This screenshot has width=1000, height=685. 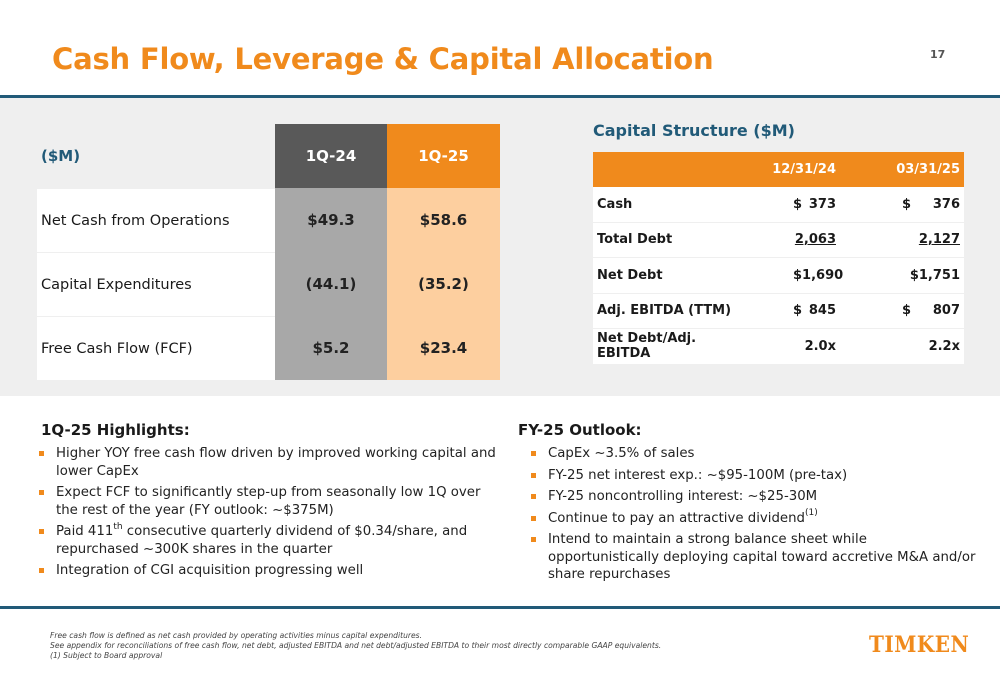 What do you see at coordinates (443, 348) in the screenshot?
I see `cell-value: $23.4` at bounding box center [443, 348].